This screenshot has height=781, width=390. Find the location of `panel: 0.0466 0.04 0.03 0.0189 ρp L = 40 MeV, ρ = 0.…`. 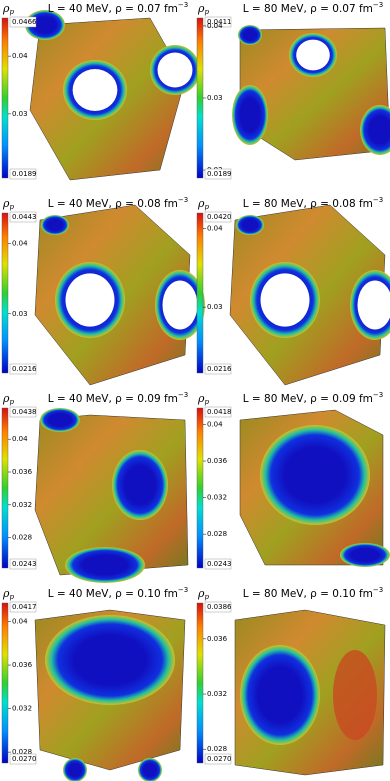

panel: 0.0466 0.04 0.03 0.0189 ρp L = 40 MeV, ρ = 0.… is located at coordinates (100, 91).